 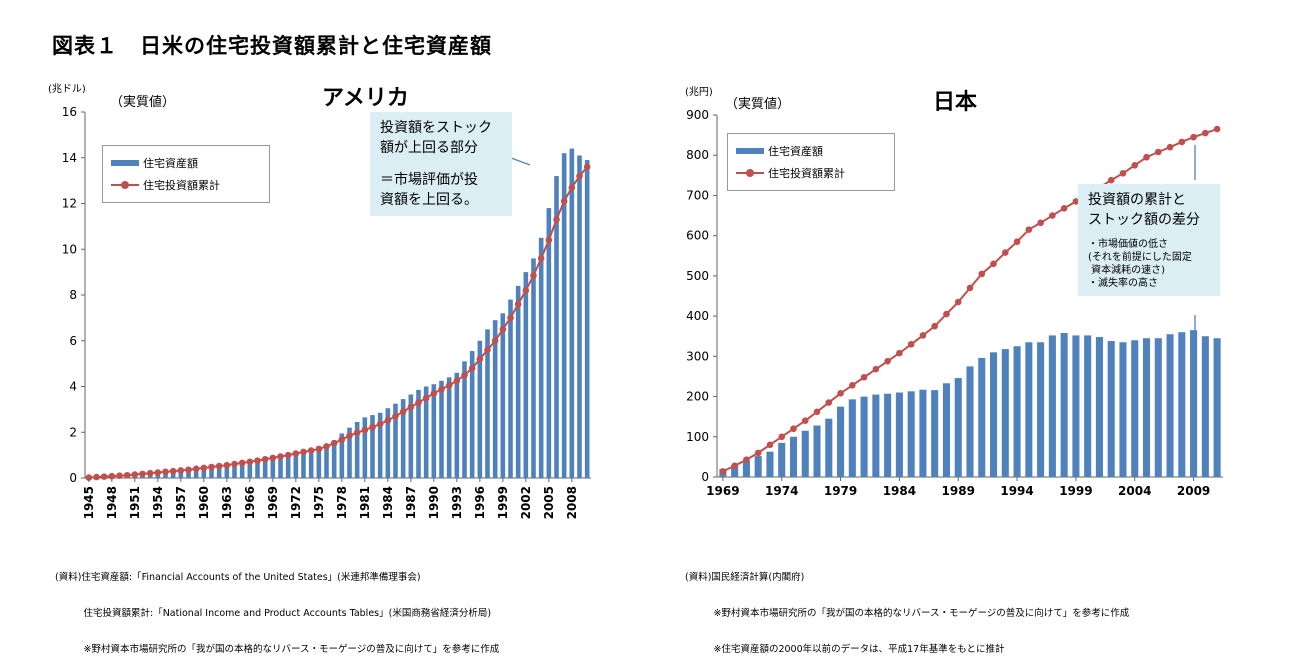 What do you see at coordinates (811, 151) in the screenshot?
I see `jp-legend-item-bar: 住宅資産額` at bounding box center [811, 151].